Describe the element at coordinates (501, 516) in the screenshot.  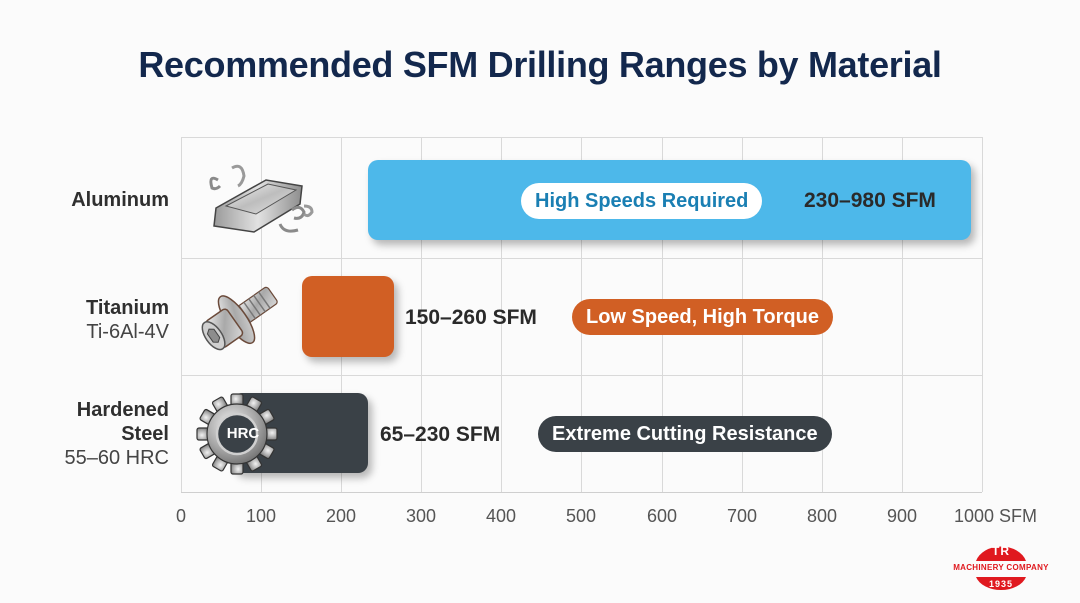
I see `x-tick-label: 400` at that location.